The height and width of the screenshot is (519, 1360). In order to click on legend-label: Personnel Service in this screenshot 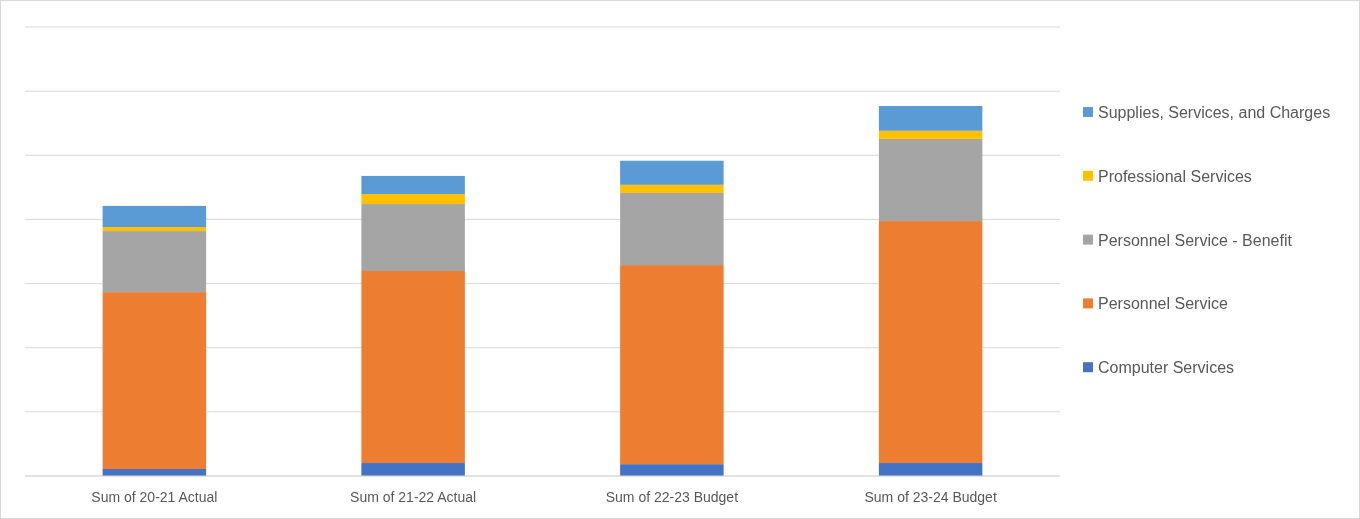, I will do `click(1163, 304)`.